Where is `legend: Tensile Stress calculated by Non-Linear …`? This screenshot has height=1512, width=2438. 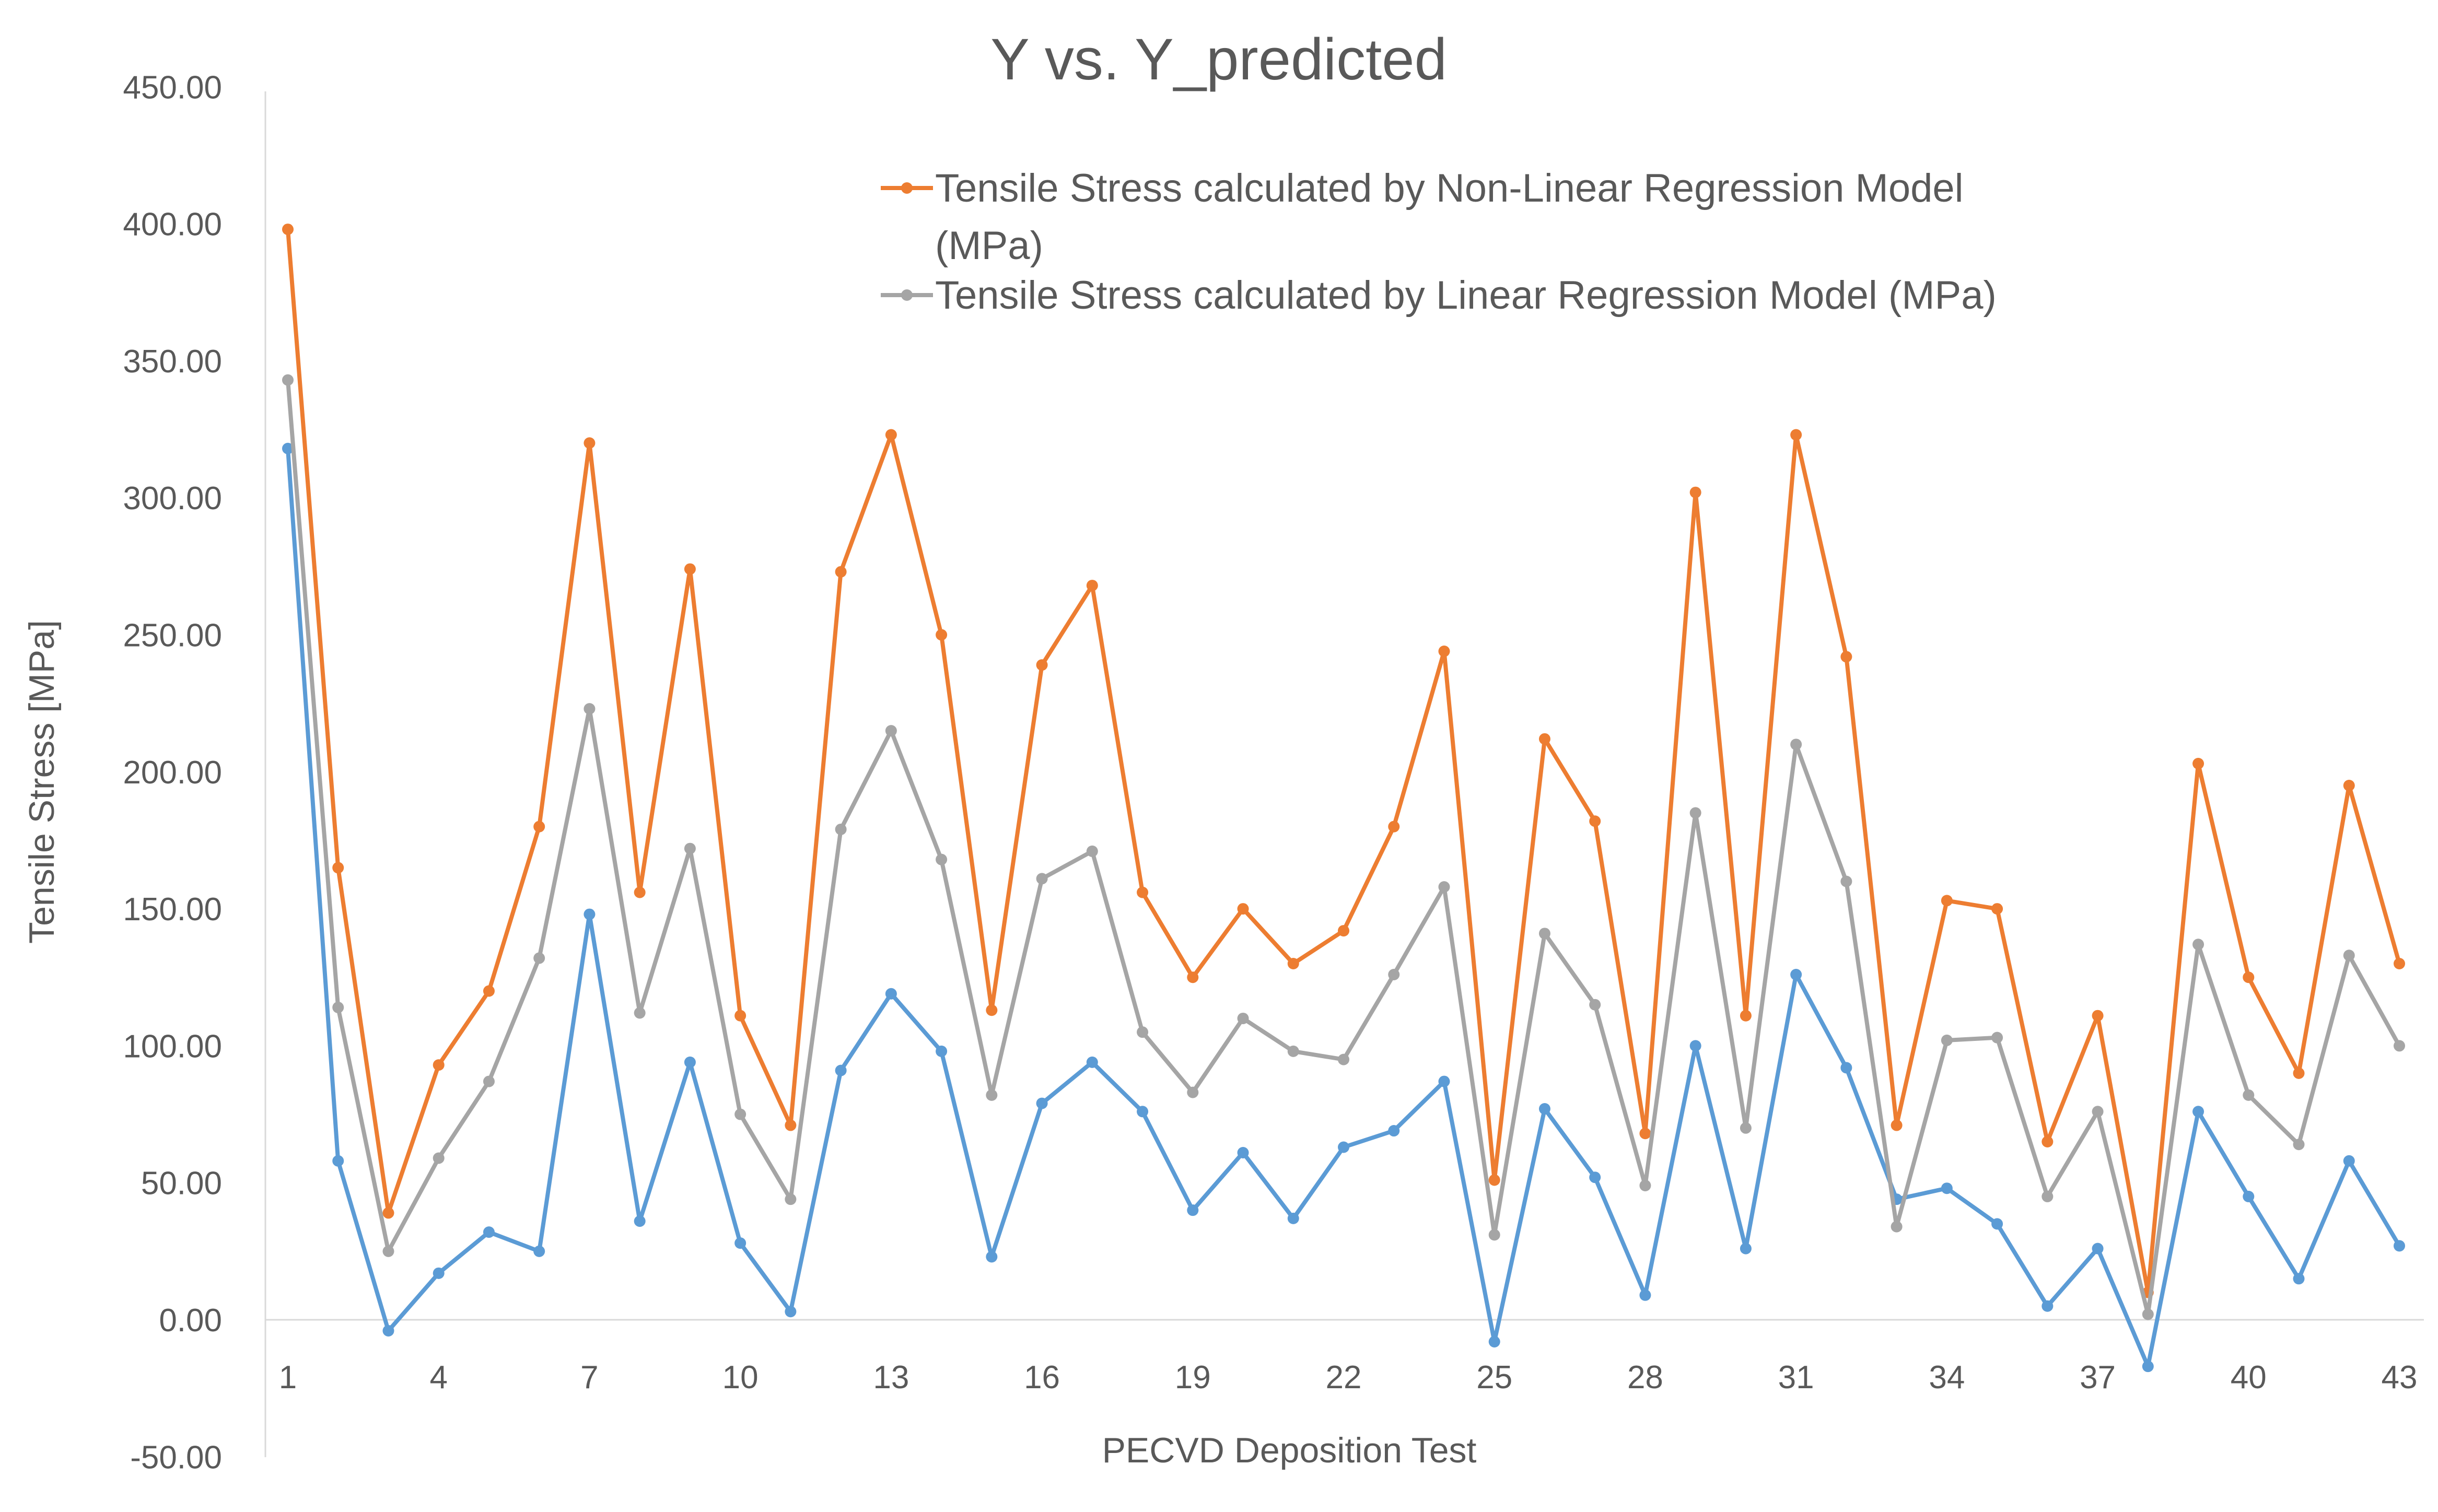
legend: Tensile Stress calculated by Non-Linear … is located at coordinates (1439, 242).